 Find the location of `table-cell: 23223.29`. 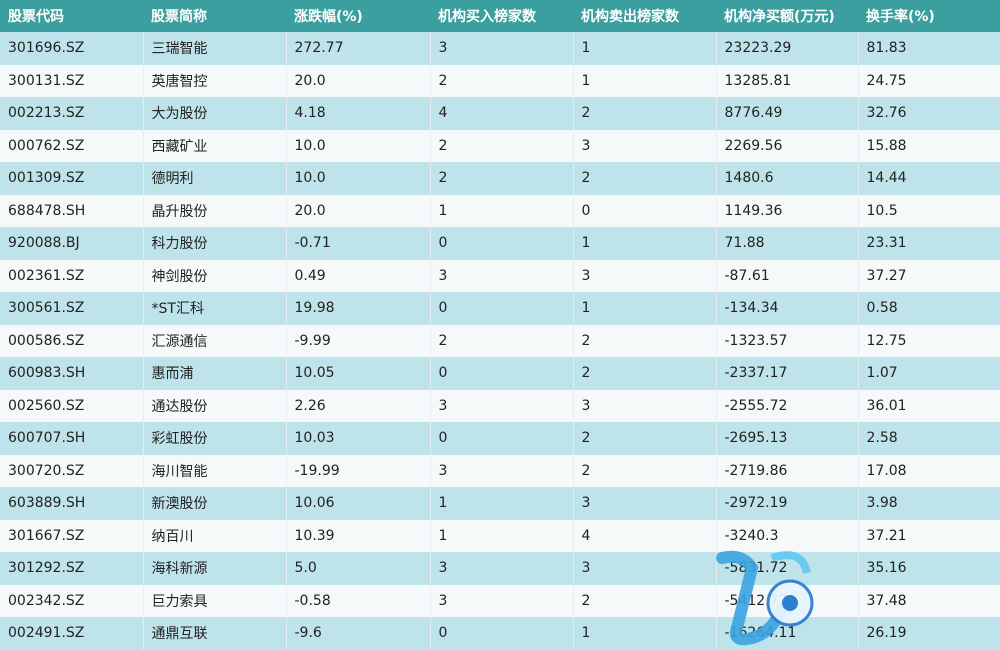

table-cell: 23223.29 is located at coordinates (787, 48).